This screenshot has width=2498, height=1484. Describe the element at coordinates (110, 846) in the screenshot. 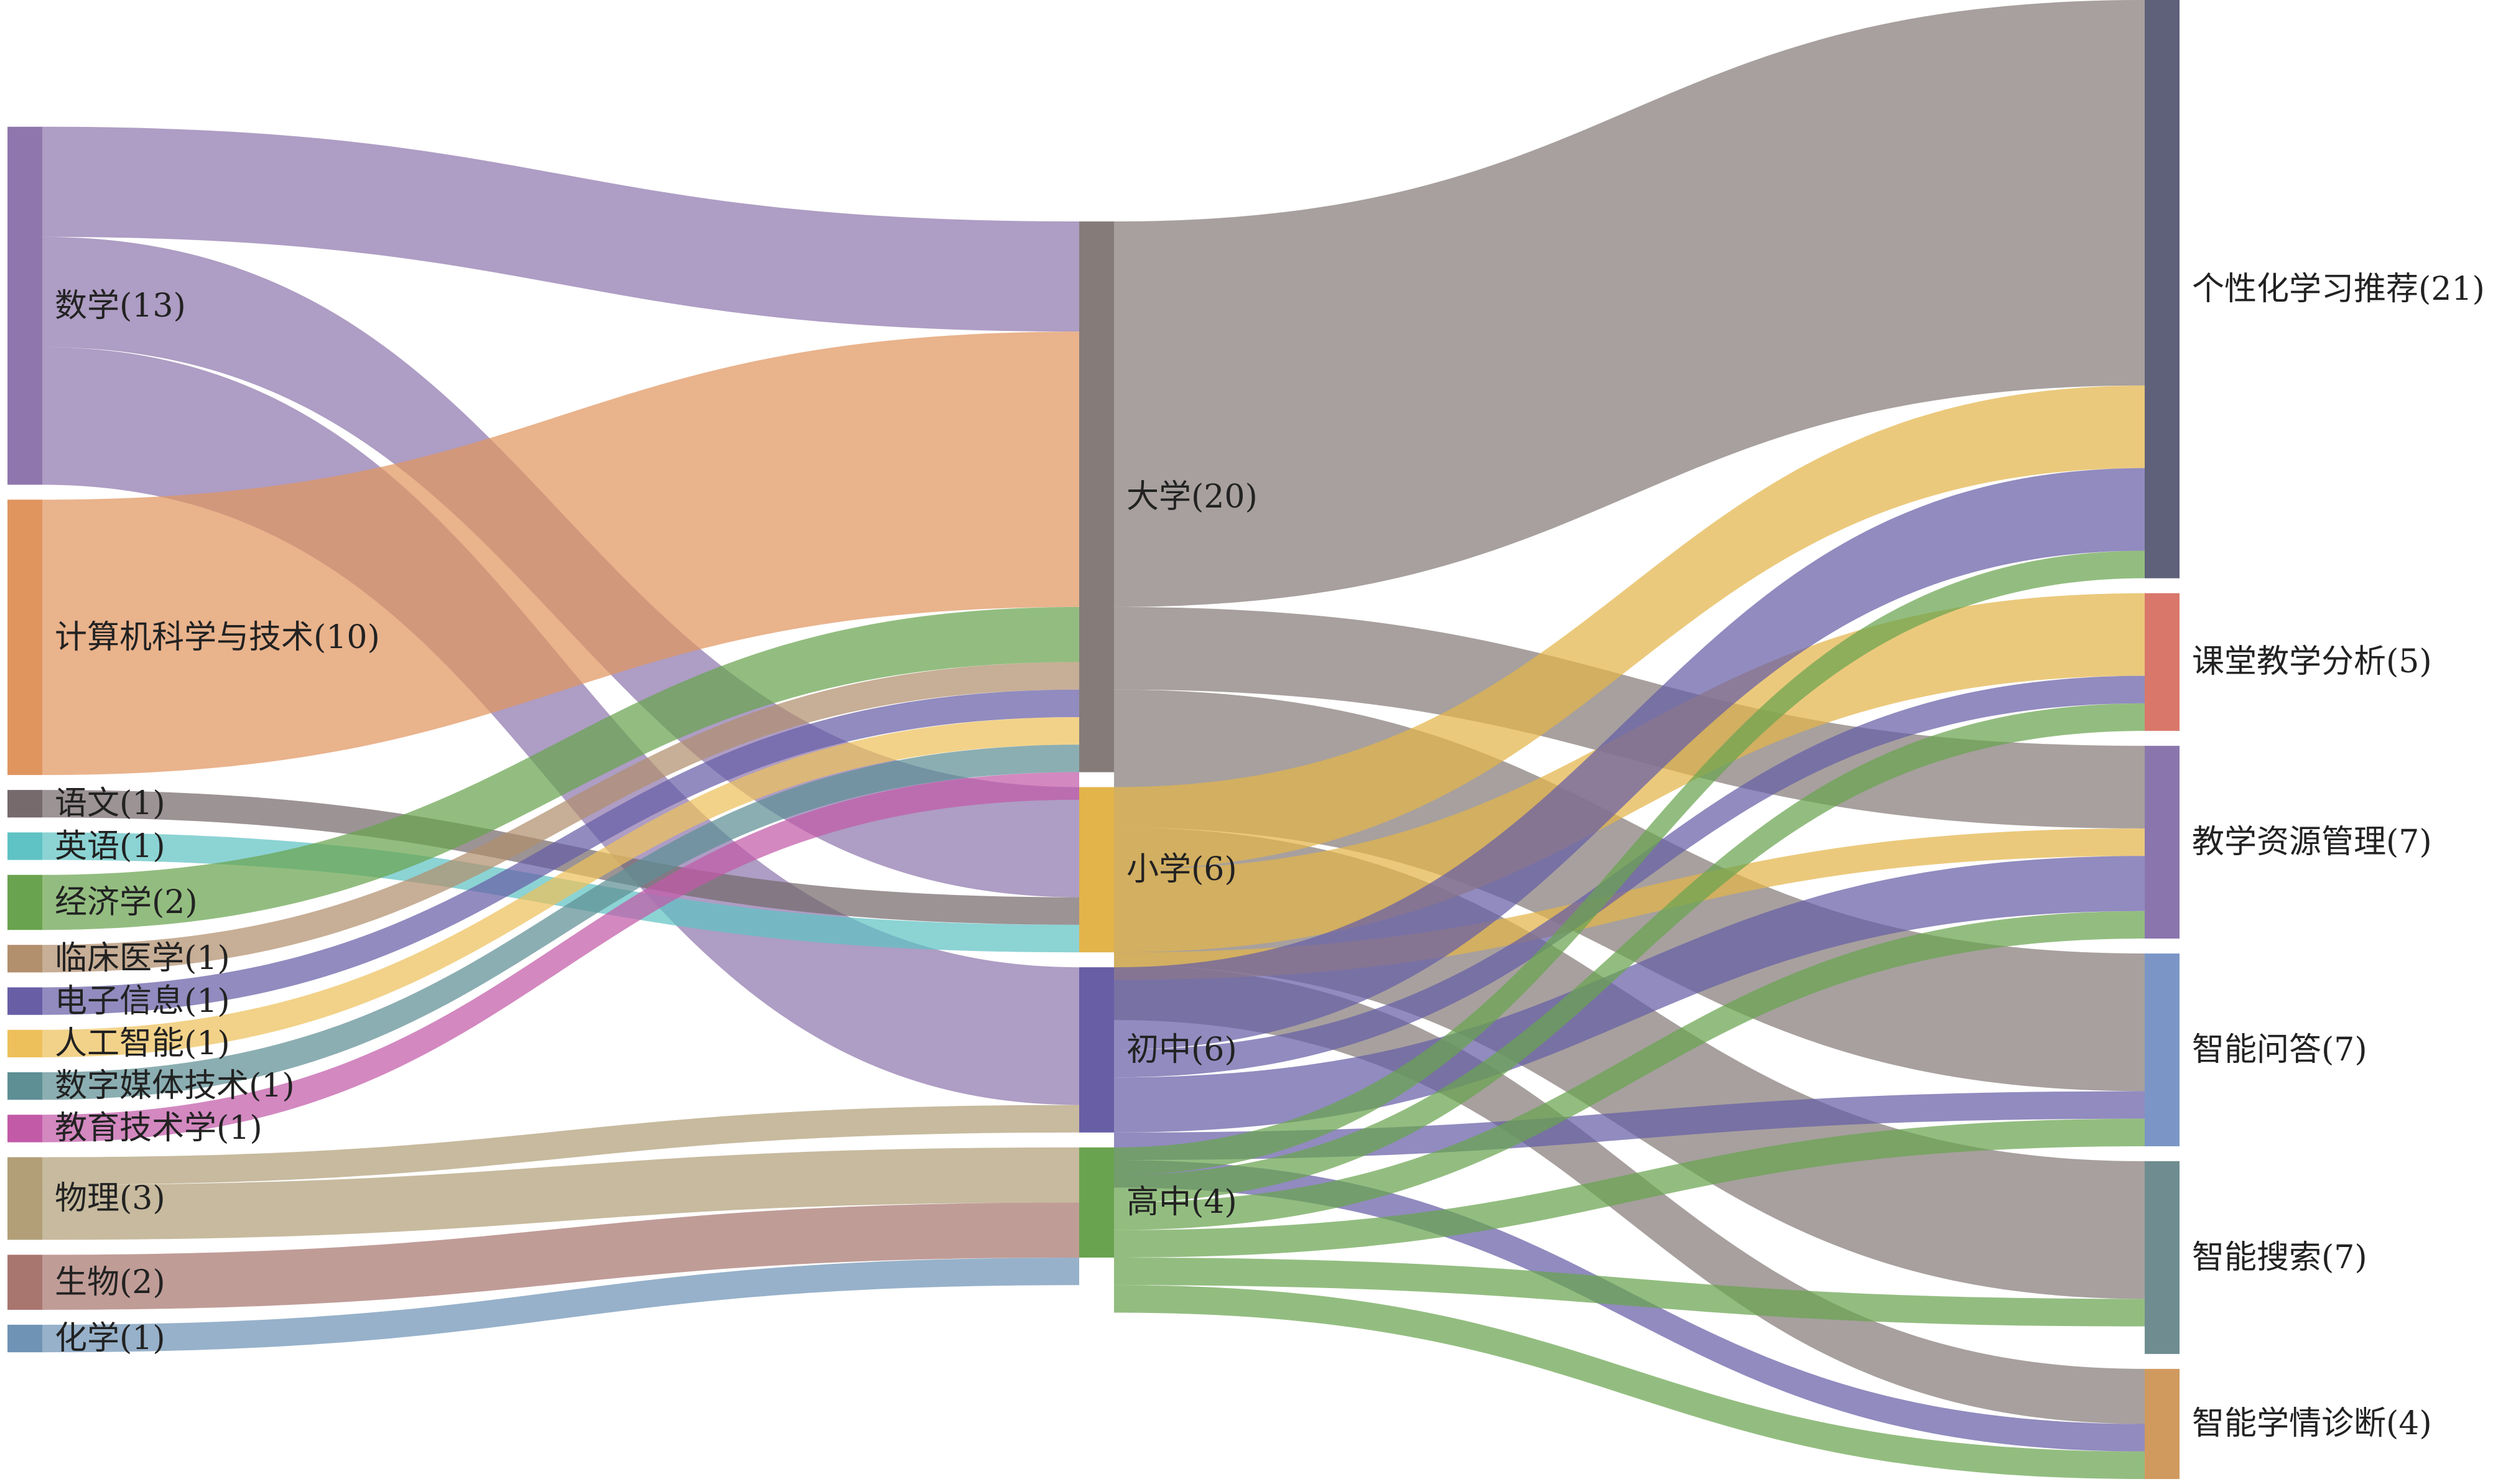

I see `node-label-english: 英语(1)` at that location.